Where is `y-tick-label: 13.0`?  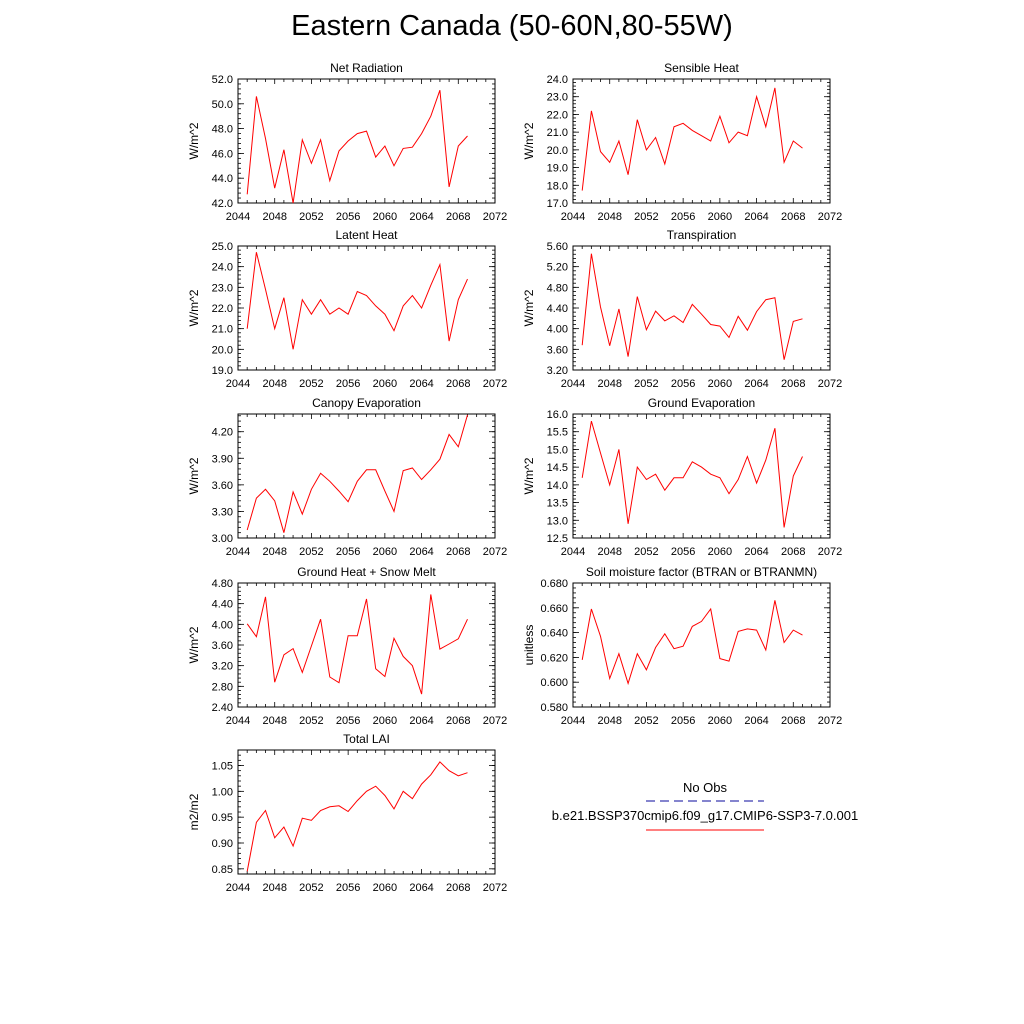 y-tick-label: 13.0 is located at coordinates (557, 521).